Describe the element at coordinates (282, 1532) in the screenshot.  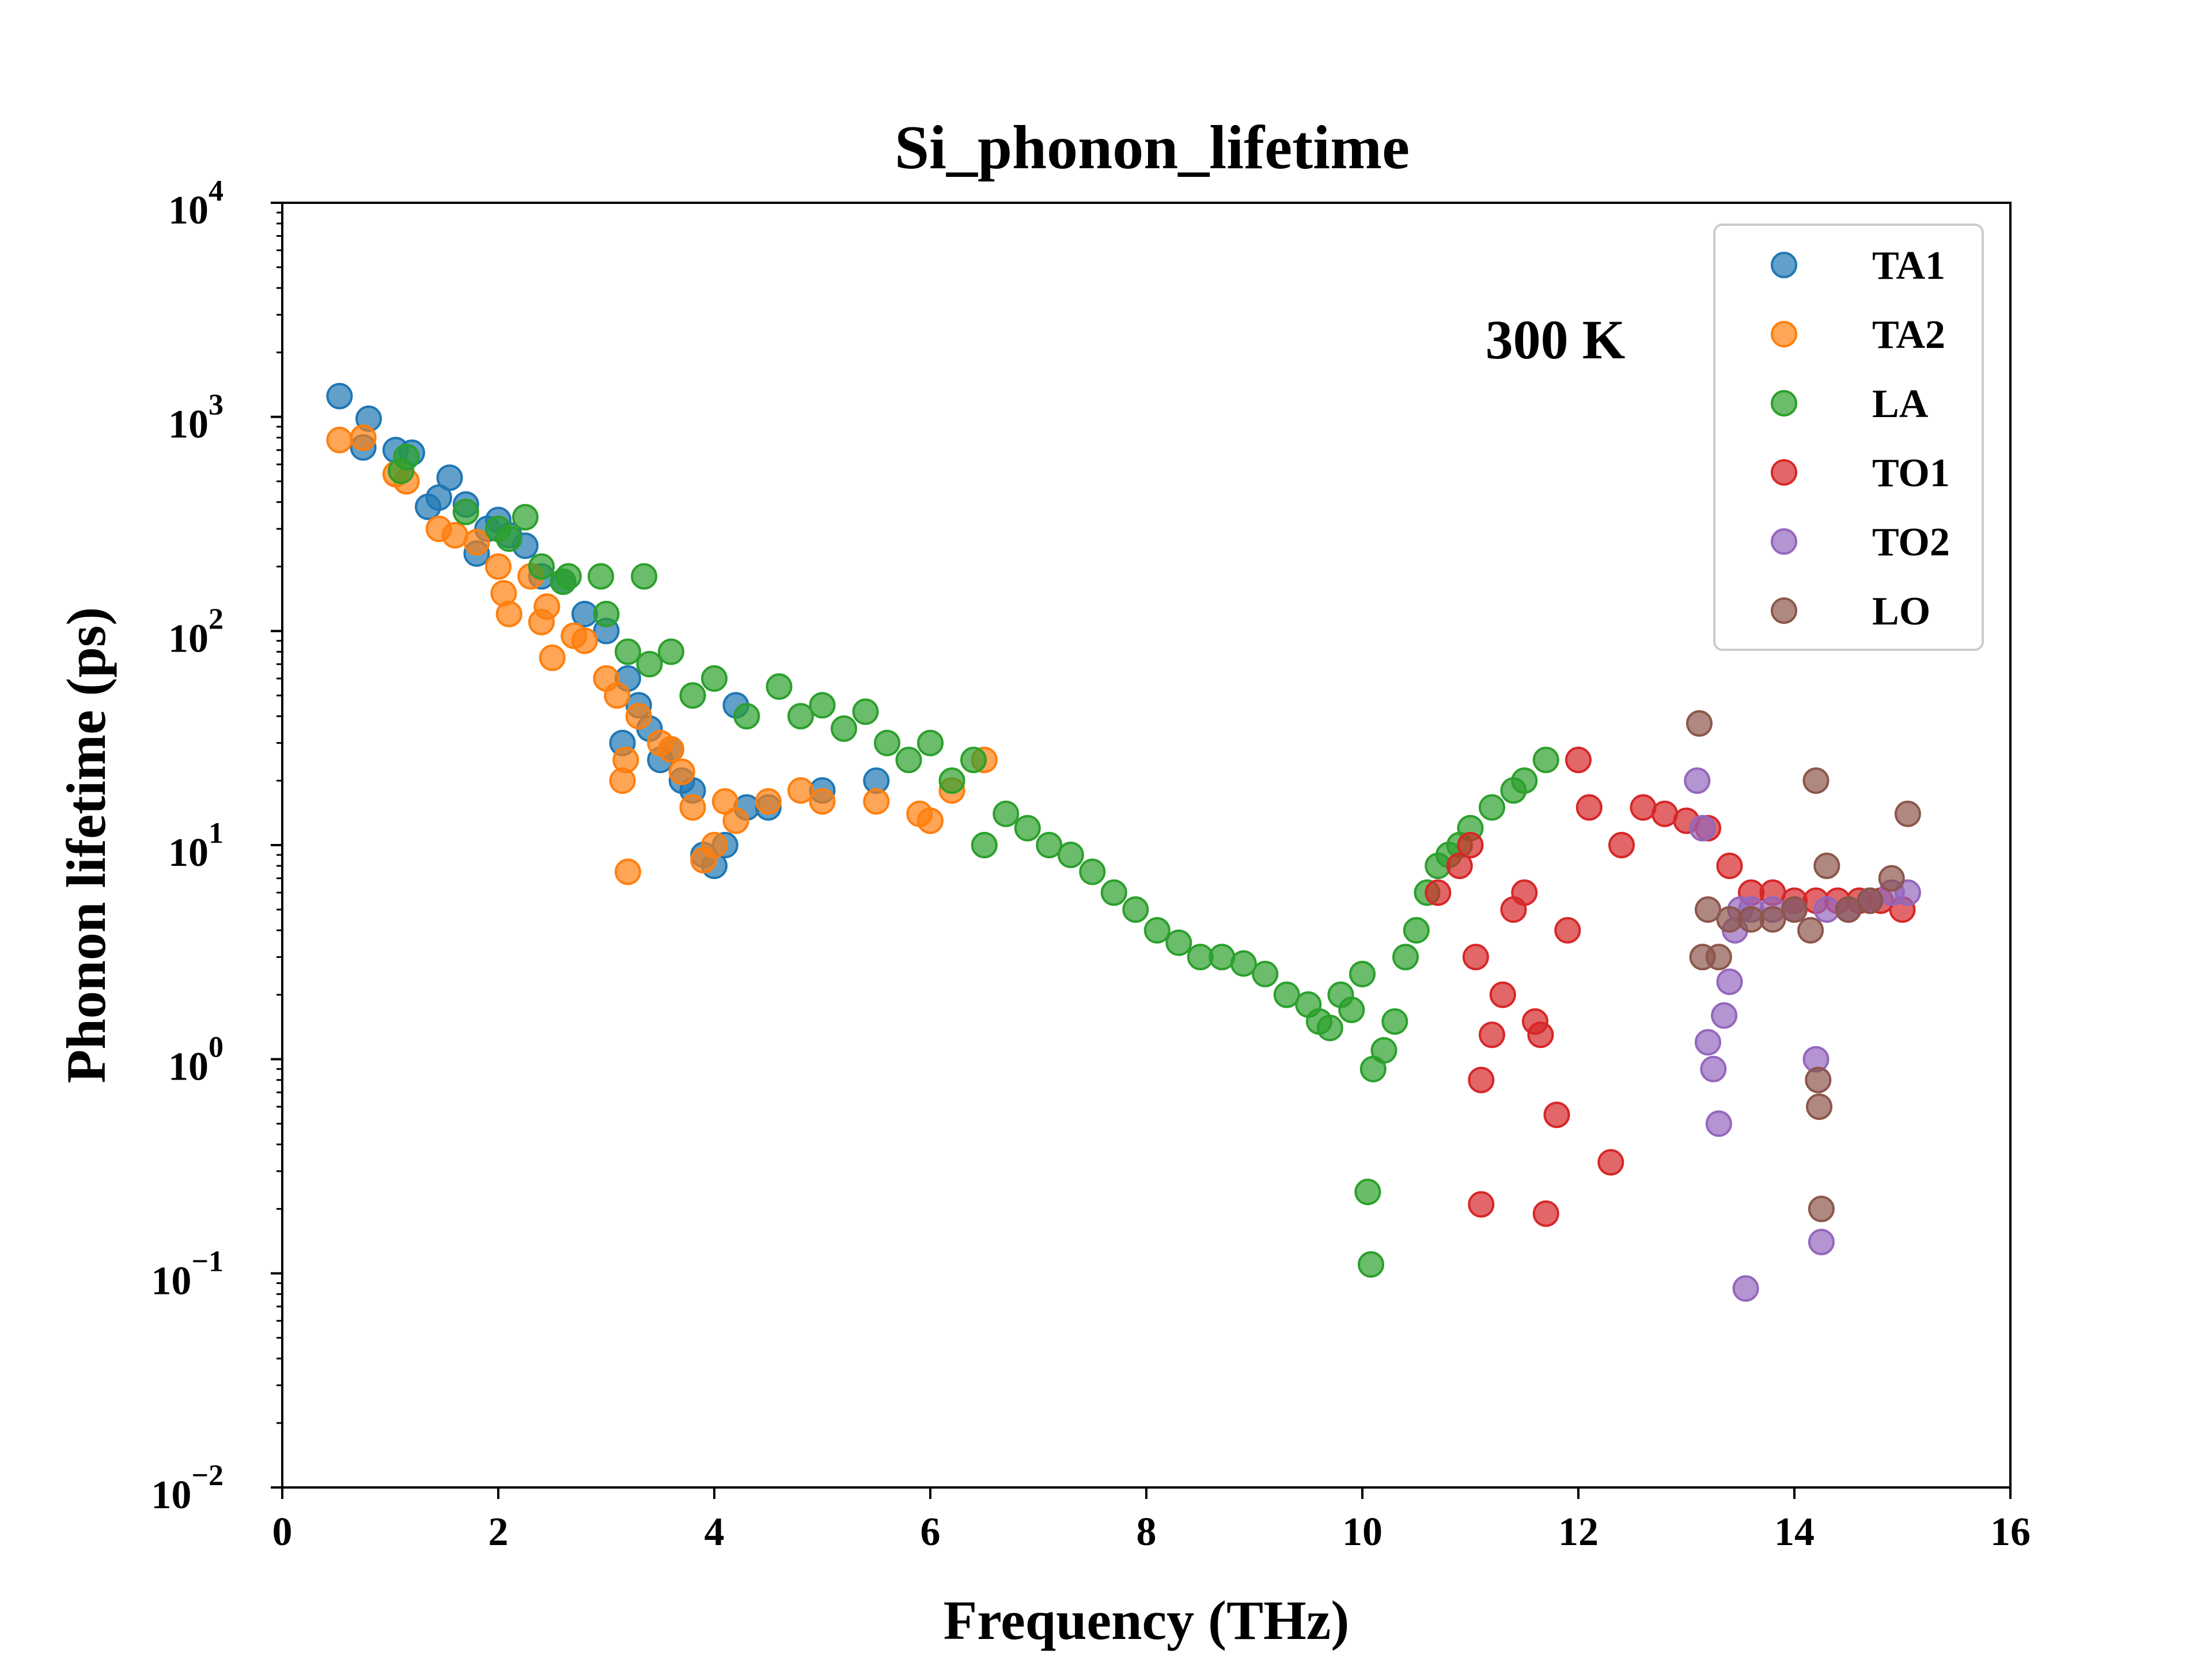
I see `x-tick-label: 0` at that location.